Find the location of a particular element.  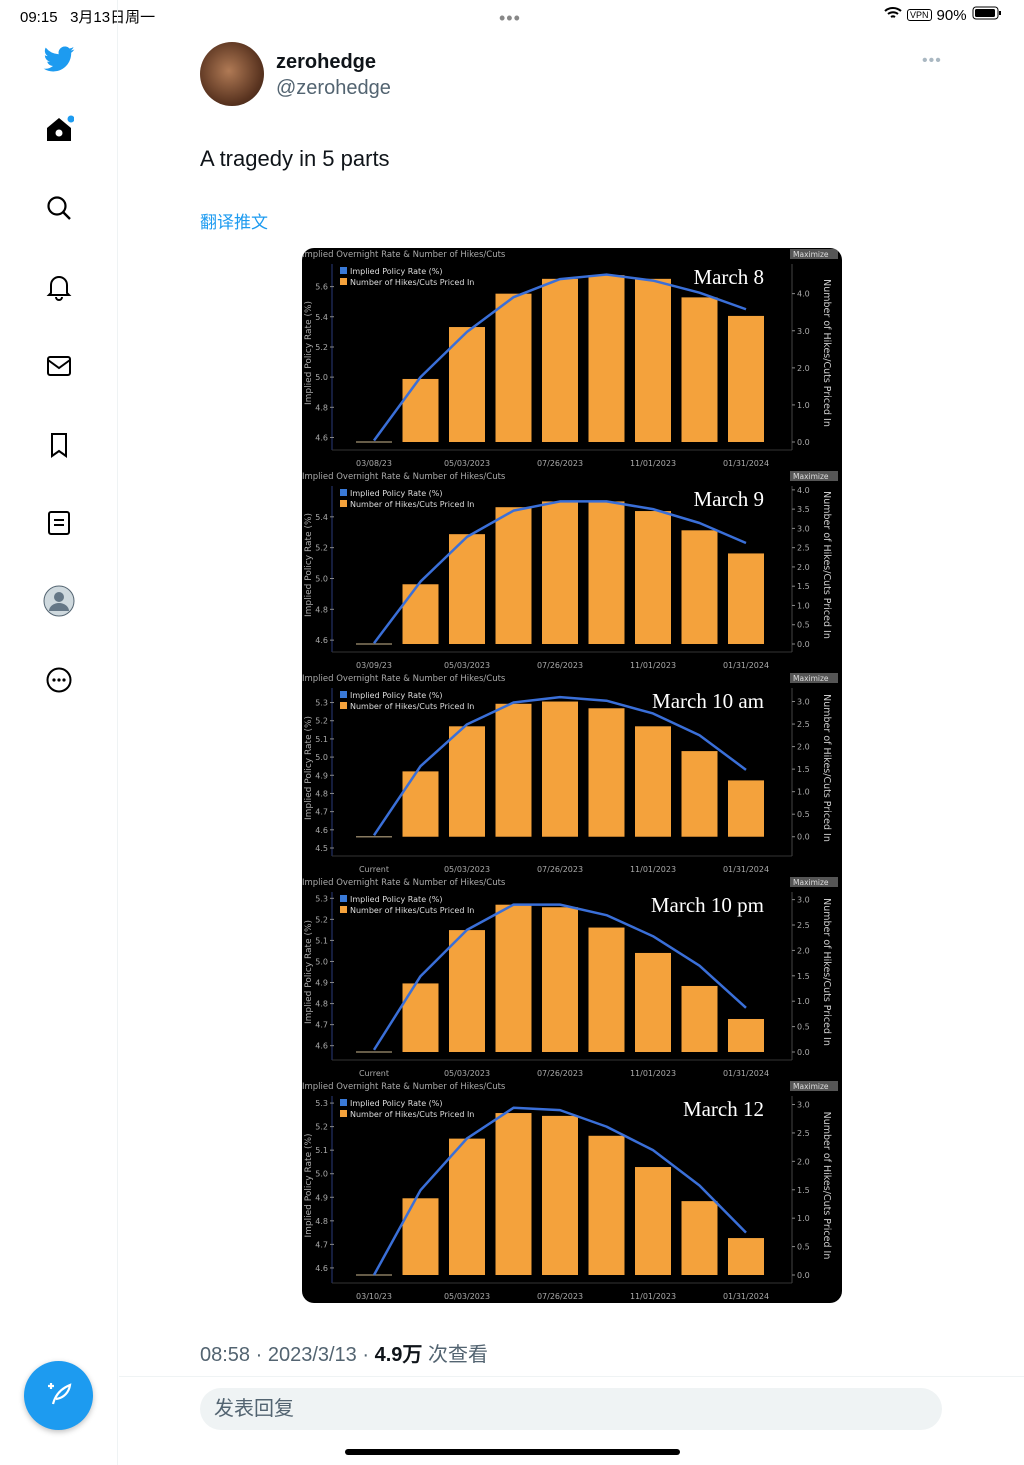

y2-tick-label: 2.0 is located at coordinates (803, 950).